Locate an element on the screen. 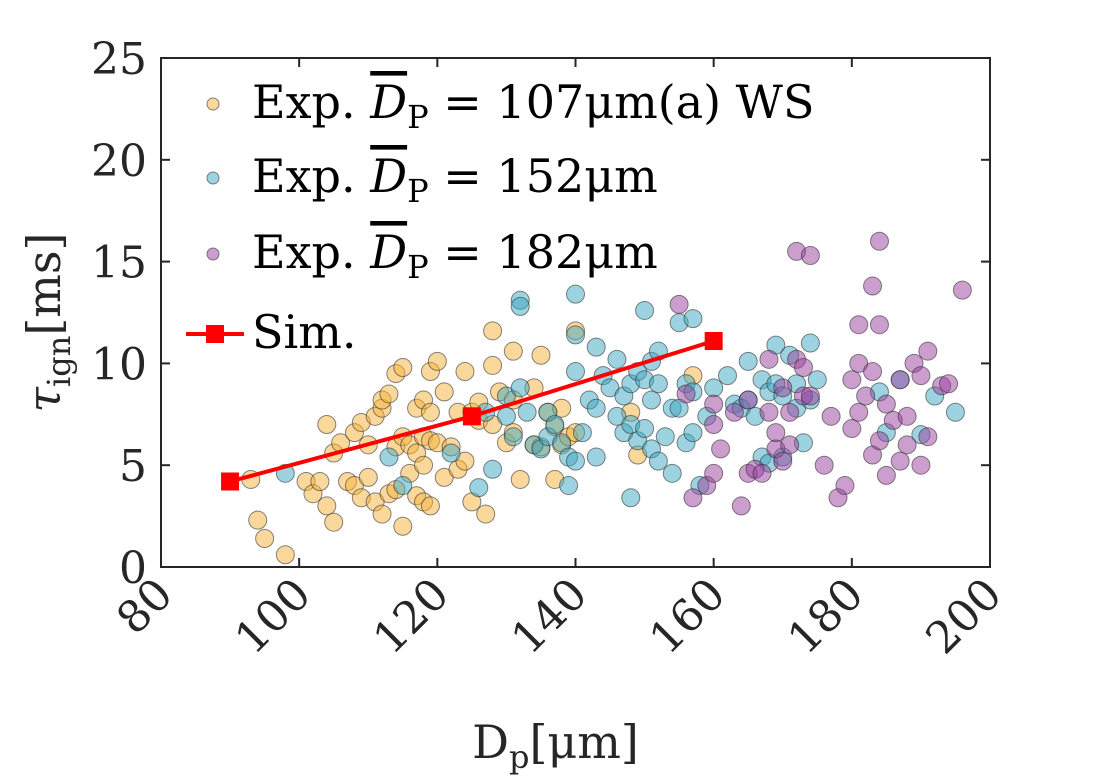 The image size is (1094, 781). y-axis-label: τign[ms] is located at coordinates (47, 323).